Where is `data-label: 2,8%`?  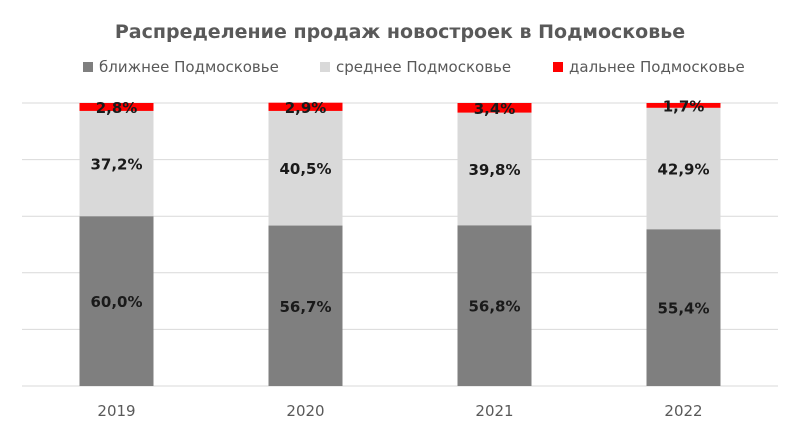 data-label: 2,8% is located at coordinates (117, 108).